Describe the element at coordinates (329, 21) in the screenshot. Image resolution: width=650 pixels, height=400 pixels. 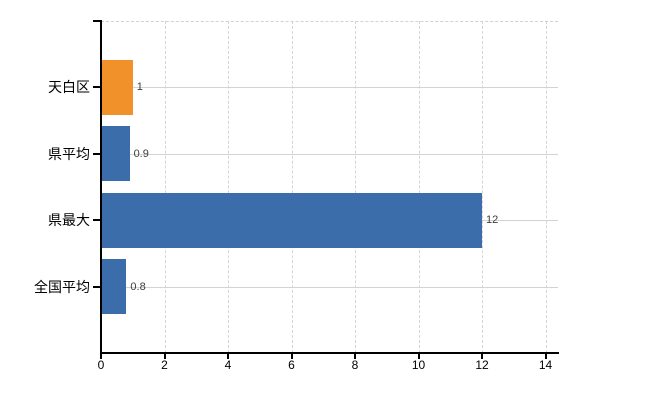
I see `plot-top-border` at that location.